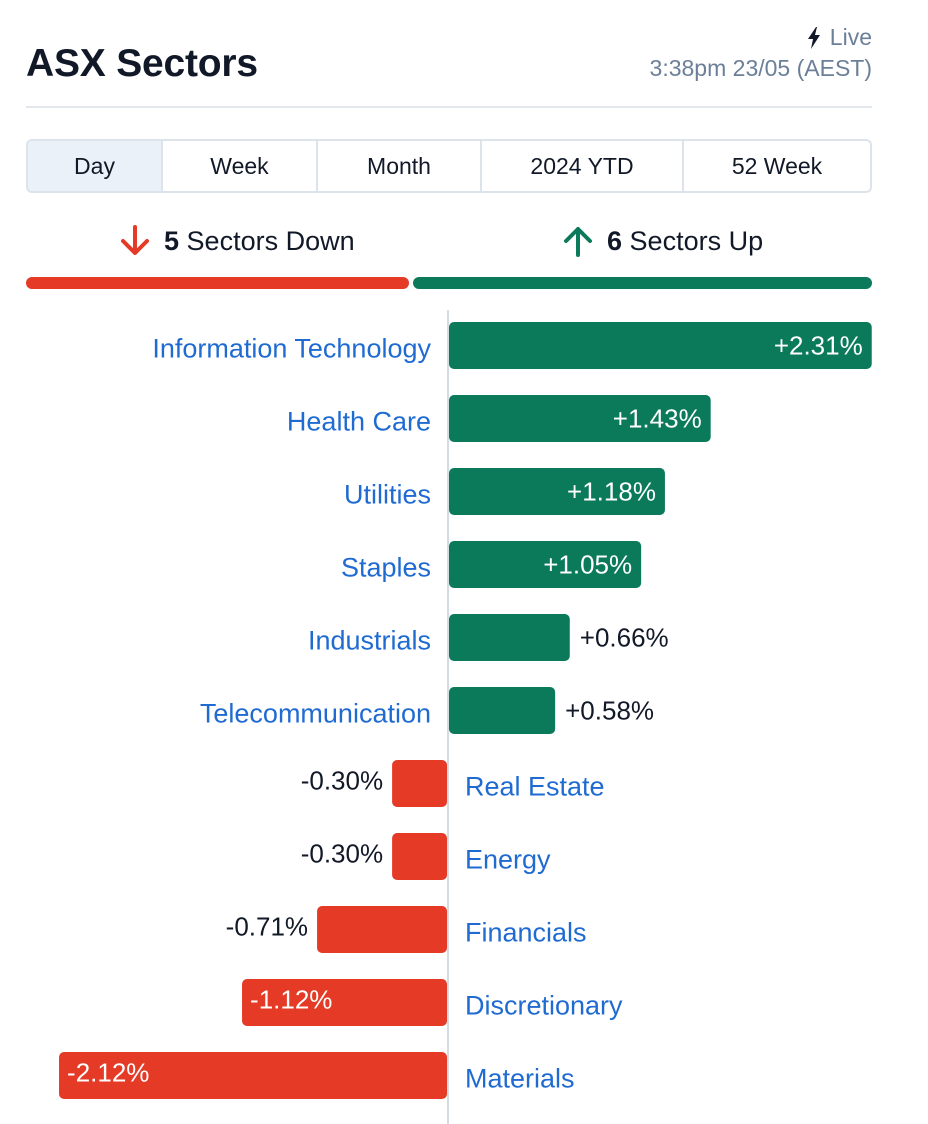  Describe the element at coordinates (386, 568) in the screenshot. I see `category-label: Staples` at that location.